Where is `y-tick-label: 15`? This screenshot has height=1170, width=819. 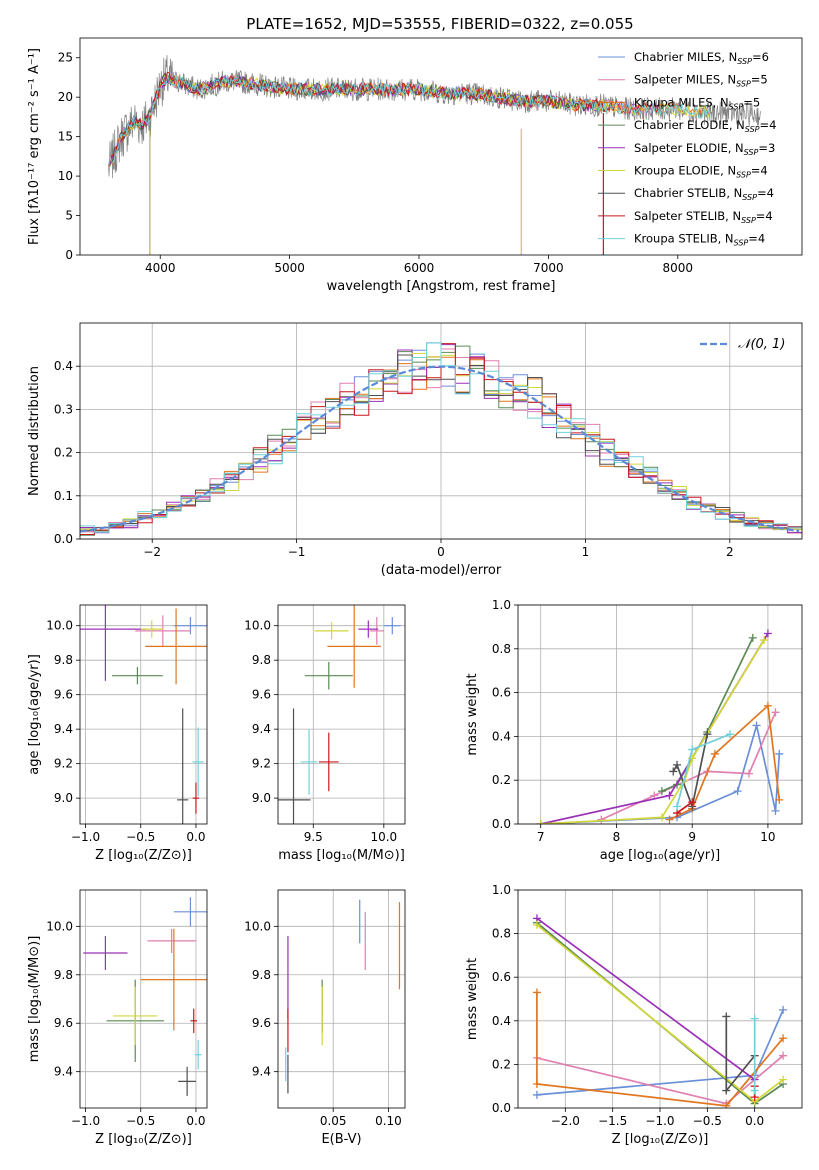
y-tick-label: 15 is located at coordinates (65, 137).